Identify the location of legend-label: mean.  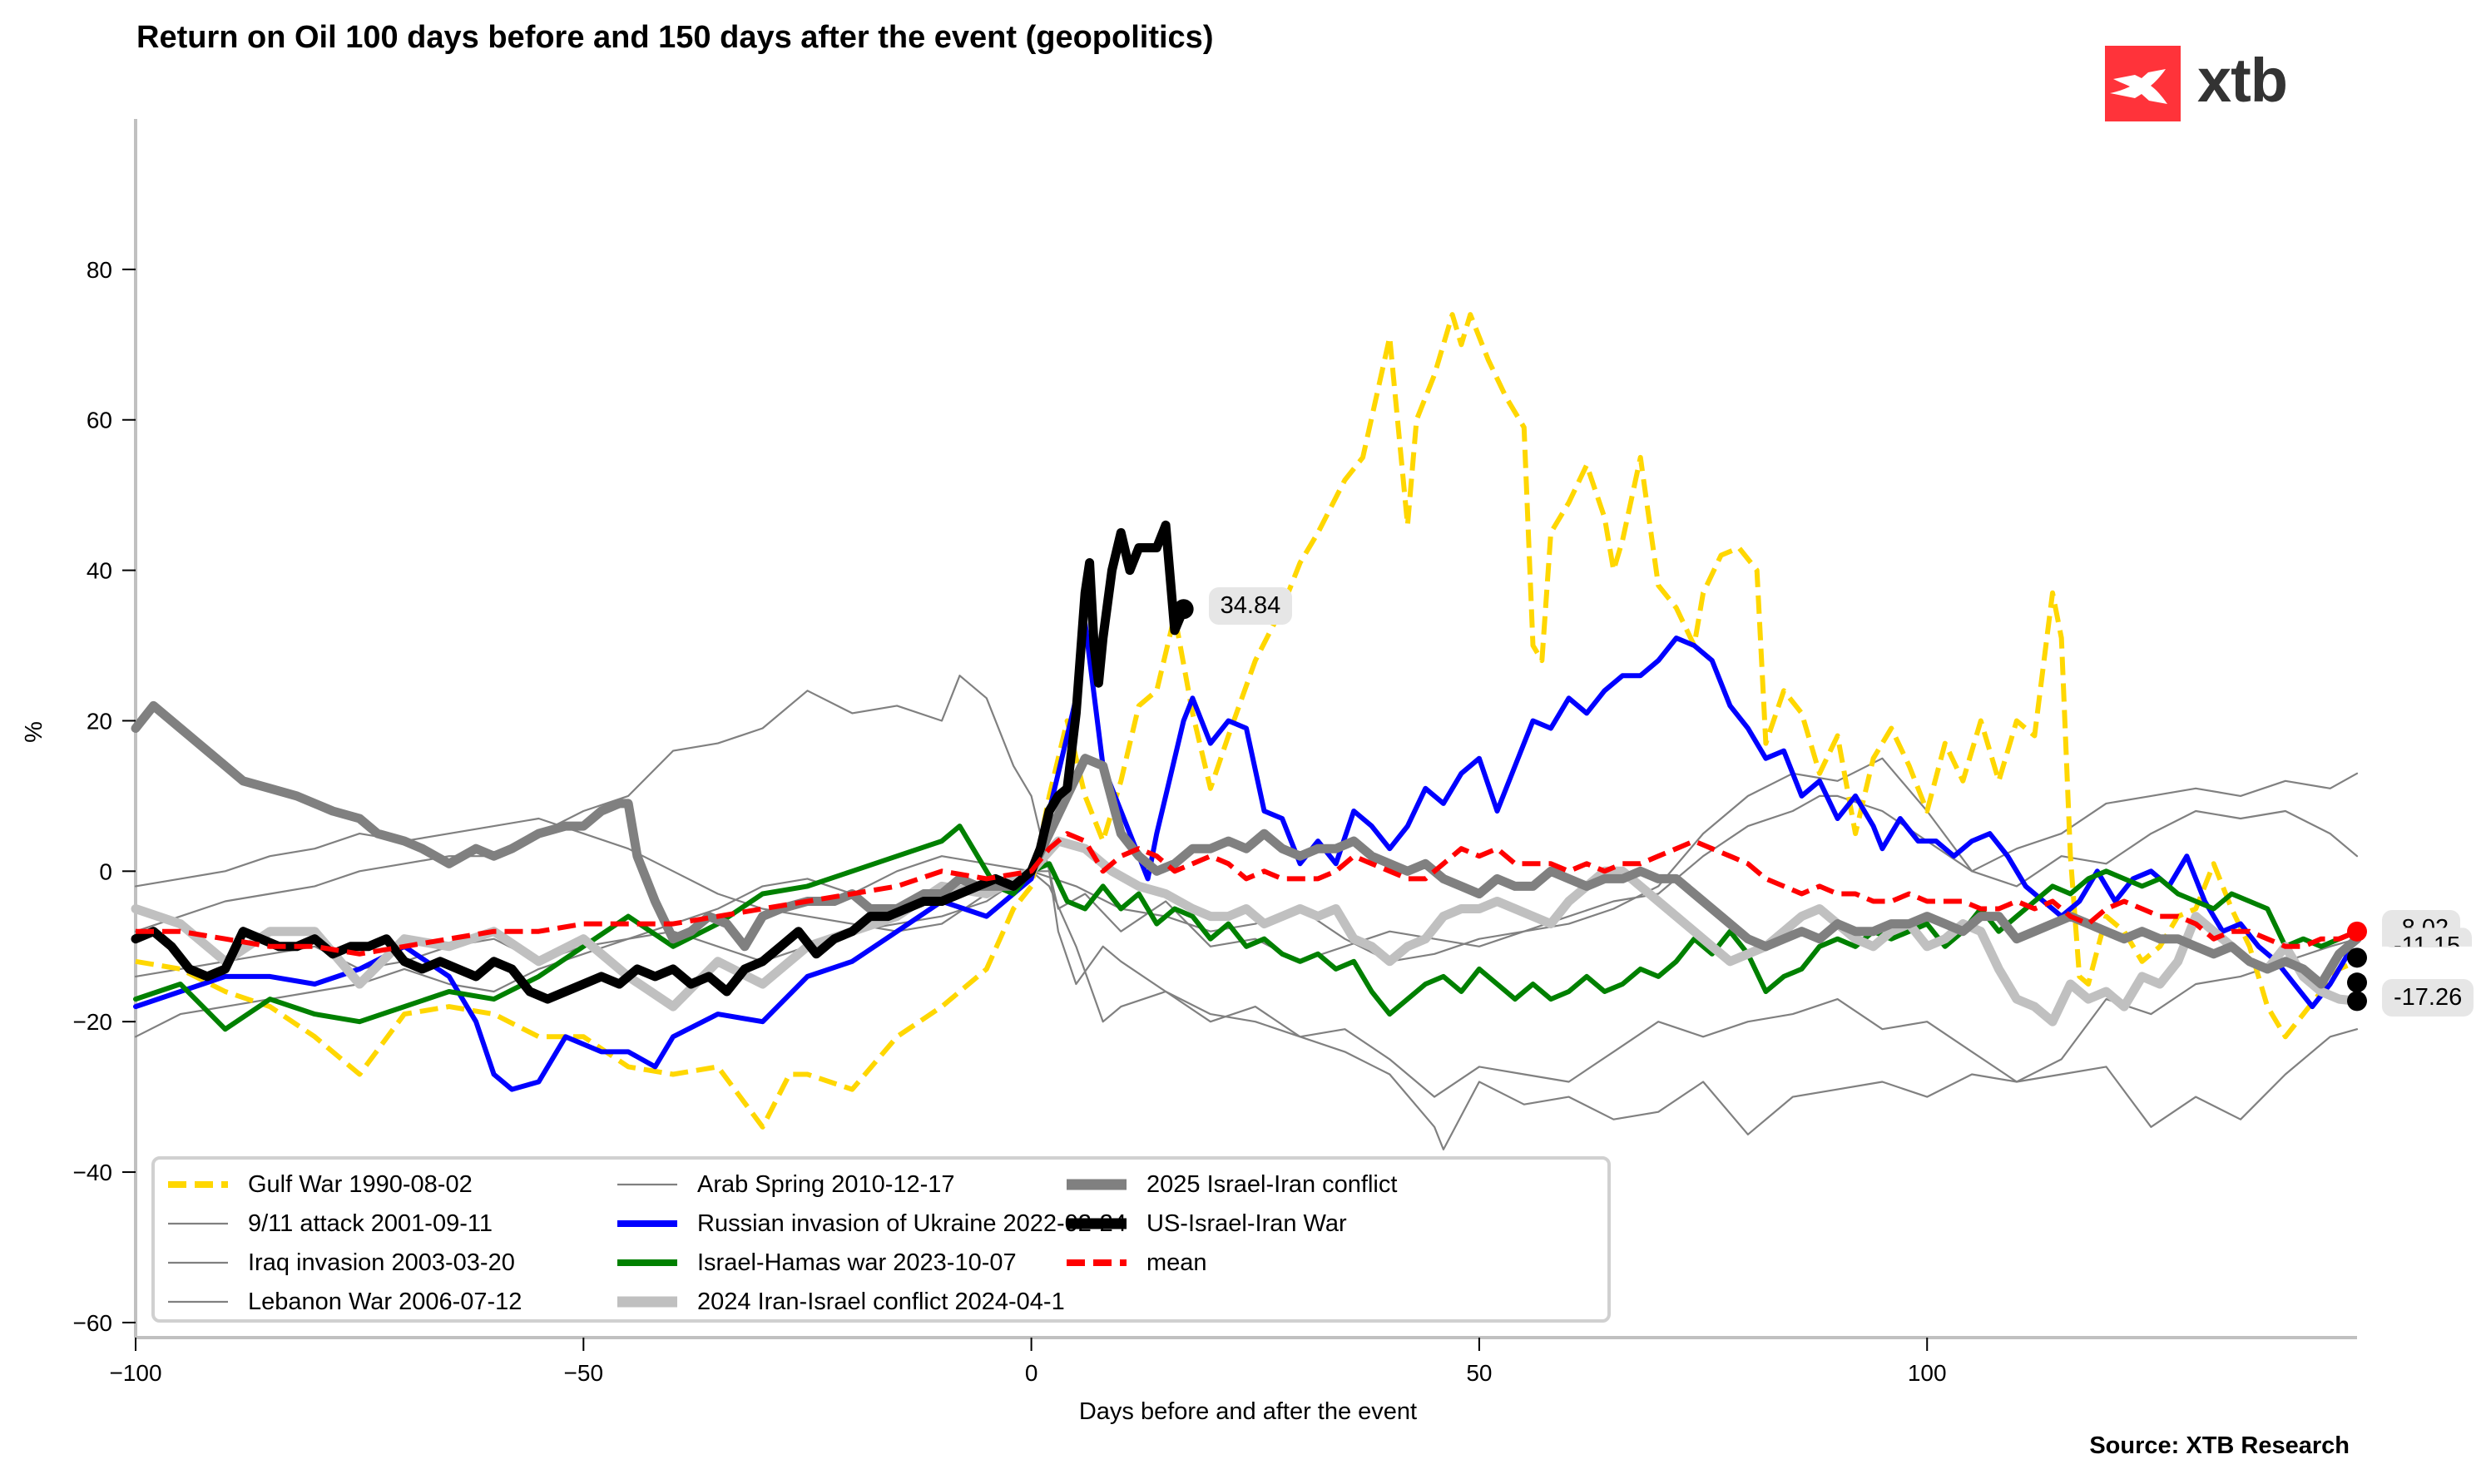
(1176, 1262).